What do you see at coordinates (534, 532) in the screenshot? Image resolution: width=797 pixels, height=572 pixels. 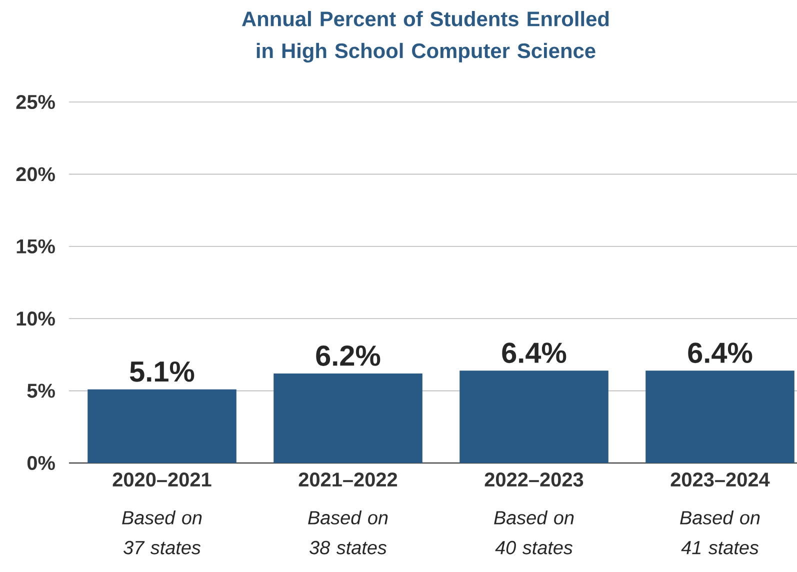 I see `text: Based on 40 states` at bounding box center [534, 532].